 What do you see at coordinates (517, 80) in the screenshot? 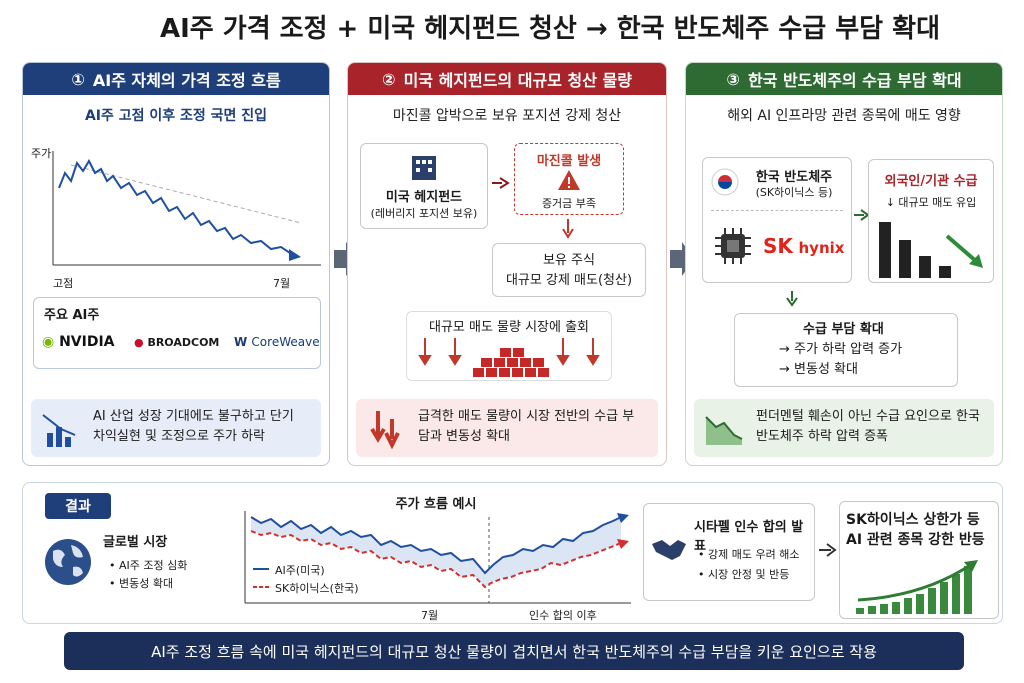
I see `header-text: 미국 헤지펀드의 대규모 청산 물량` at bounding box center [517, 80].